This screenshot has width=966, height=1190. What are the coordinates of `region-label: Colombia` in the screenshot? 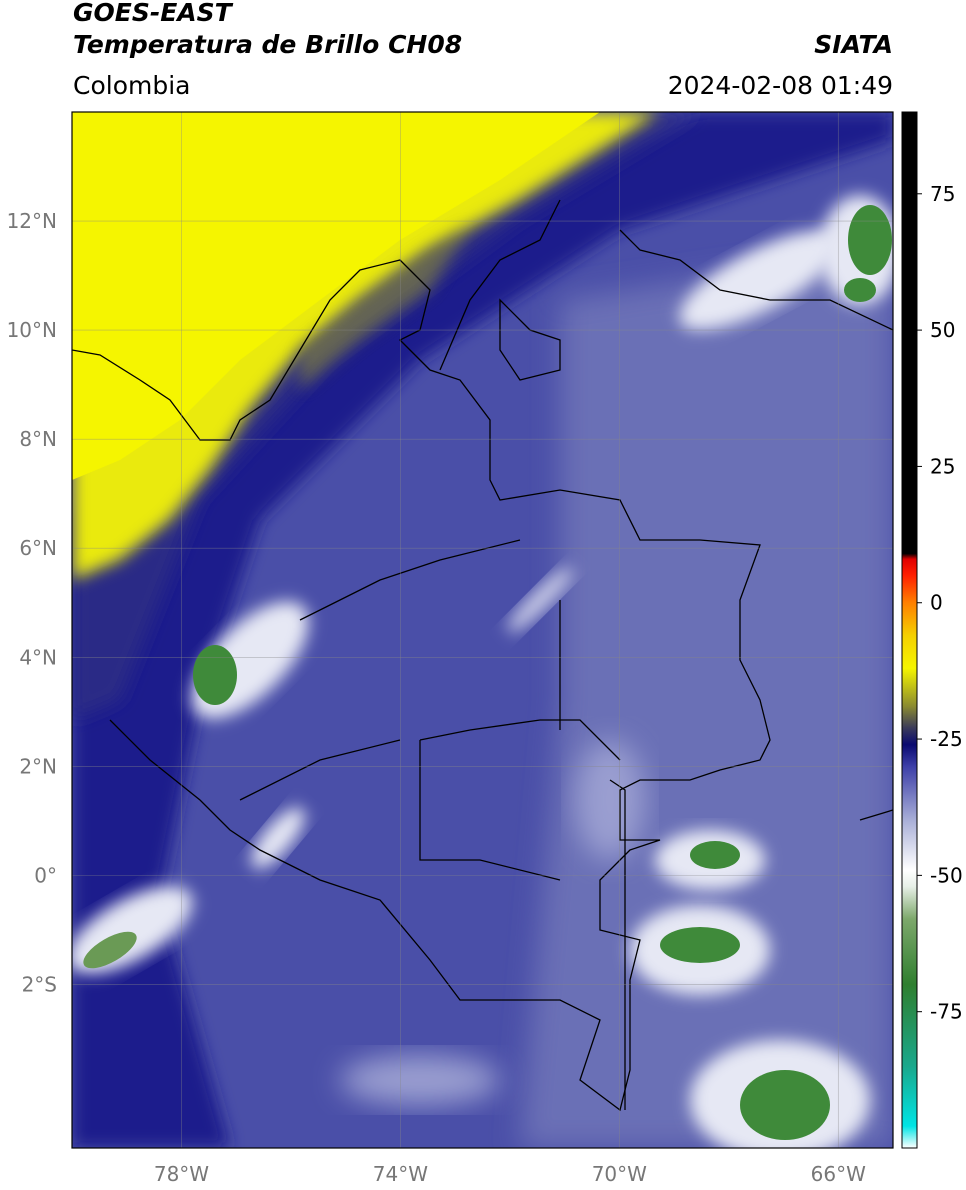 It's located at (132, 85).